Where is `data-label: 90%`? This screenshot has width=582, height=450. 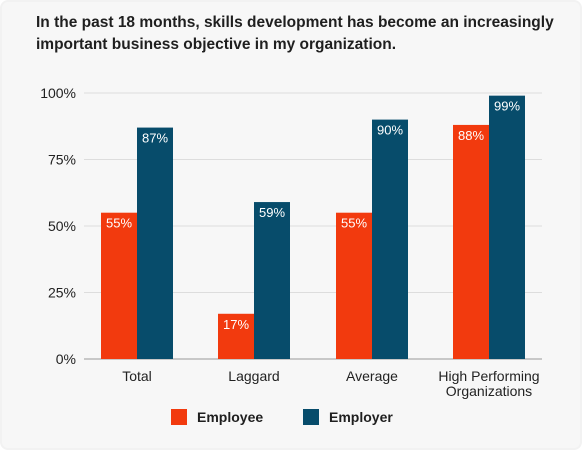
data-label: 90% is located at coordinates (390, 130).